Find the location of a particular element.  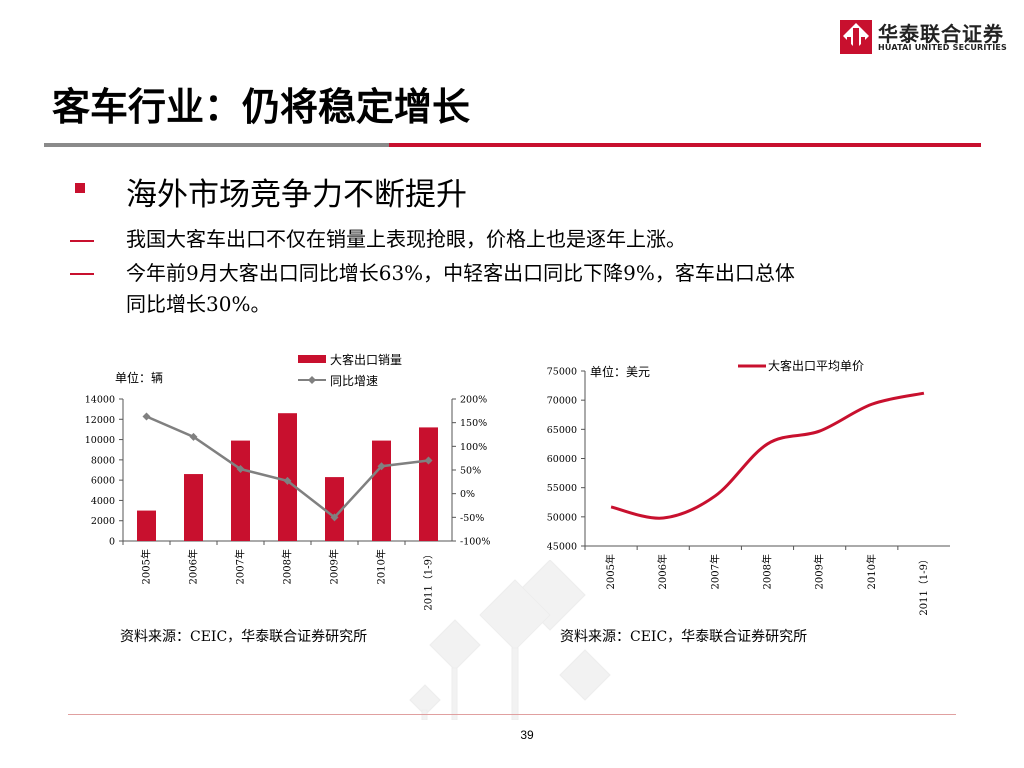

left-tick-label: 14000 is located at coordinates (100, 400).